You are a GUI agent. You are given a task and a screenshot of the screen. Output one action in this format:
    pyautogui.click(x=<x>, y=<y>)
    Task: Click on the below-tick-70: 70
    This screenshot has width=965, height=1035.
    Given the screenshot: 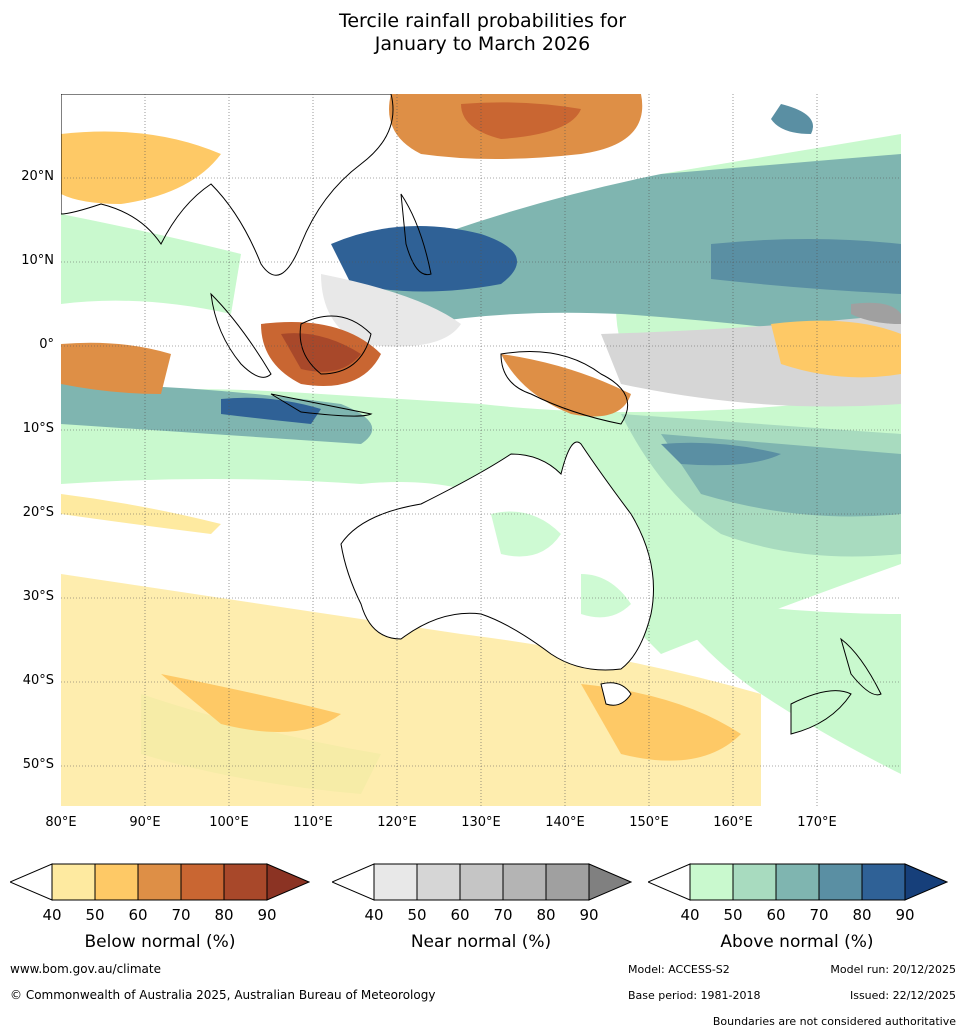 What is the action you would take?
    pyautogui.click(x=181, y=915)
    